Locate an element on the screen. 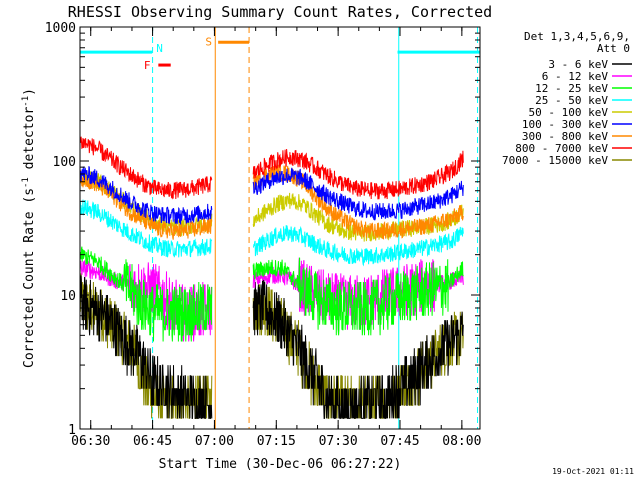  y-axis-label-end: ) is located at coordinates (29, 92).